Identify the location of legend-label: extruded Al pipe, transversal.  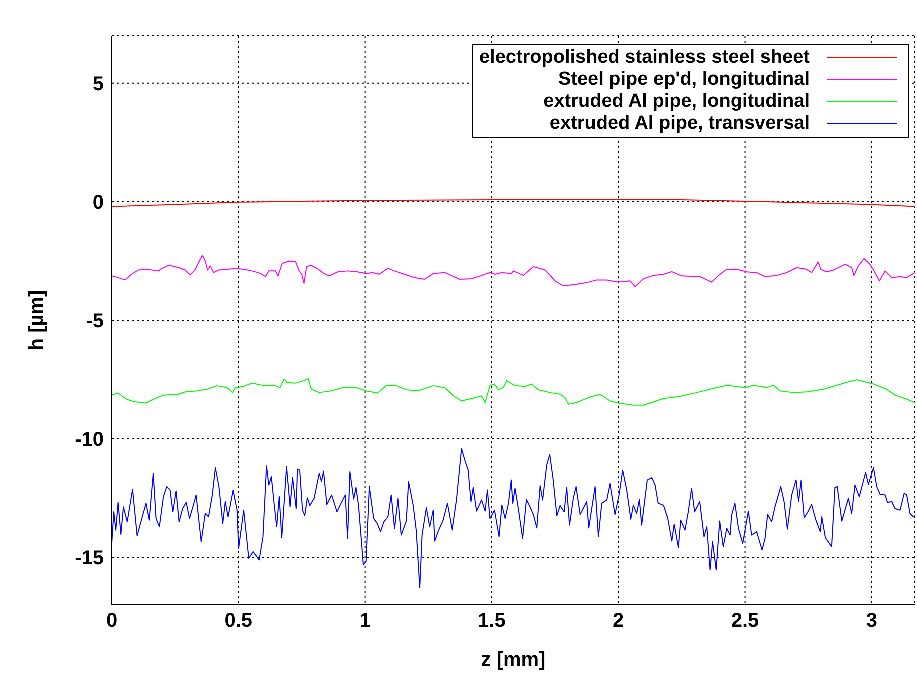
(680, 124).